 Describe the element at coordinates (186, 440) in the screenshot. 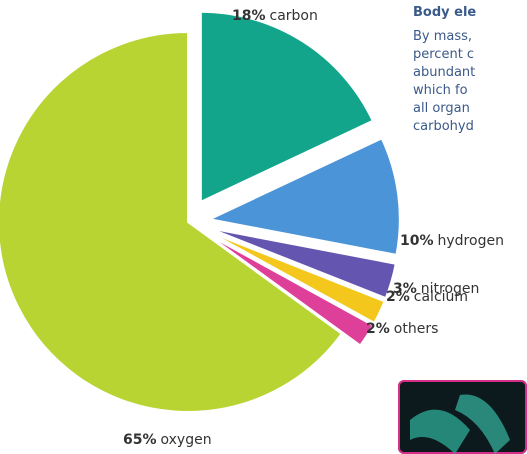

I see `slice-name: oxygen` at that location.